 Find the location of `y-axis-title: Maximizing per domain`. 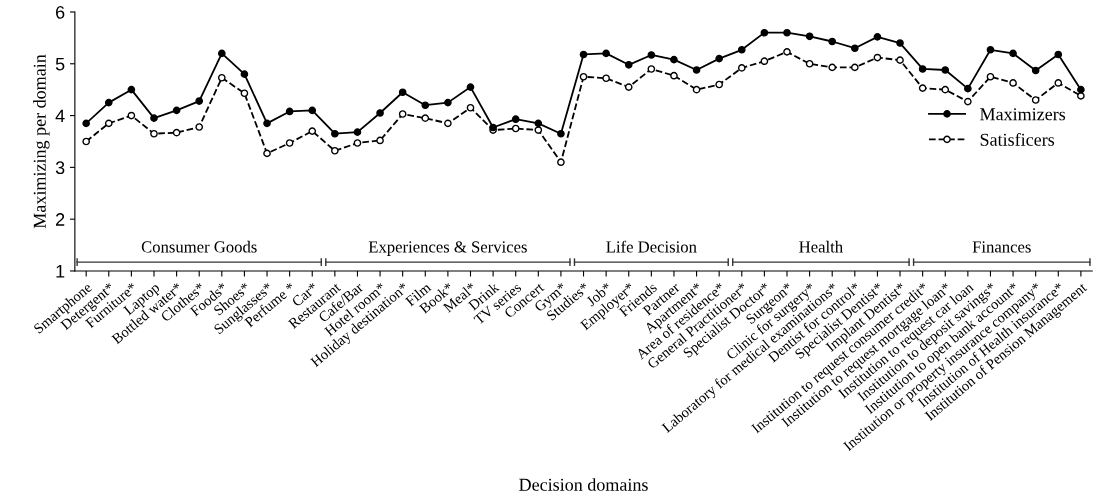

y-axis-title: Maximizing per domain is located at coordinates (41, 141).